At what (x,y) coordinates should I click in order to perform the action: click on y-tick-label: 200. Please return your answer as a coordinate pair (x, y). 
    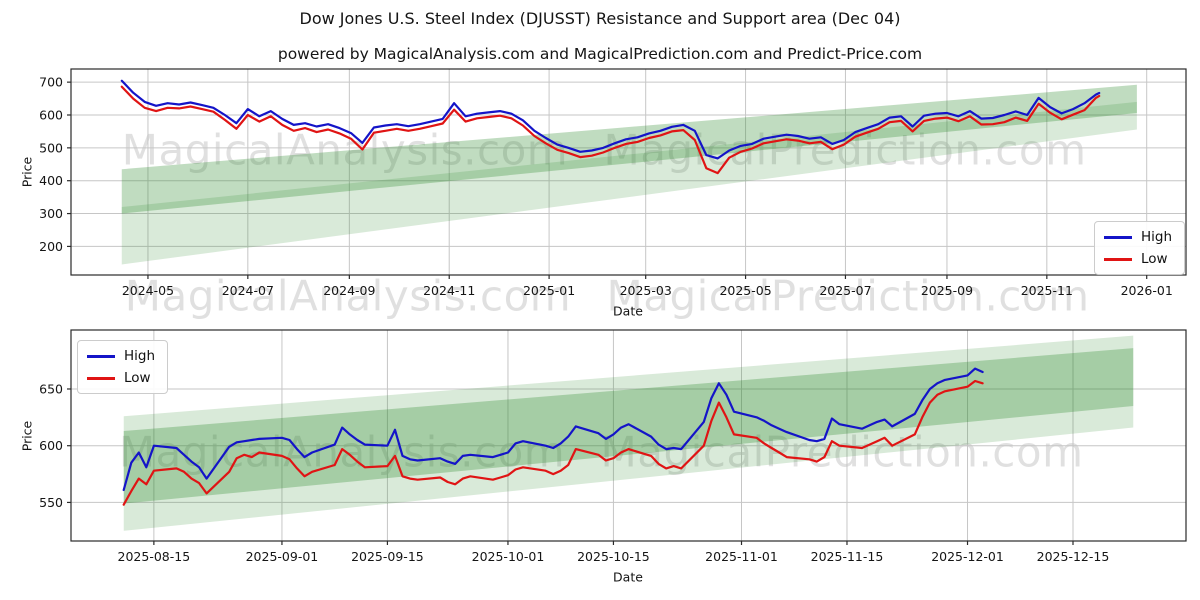
    Looking at the image, I should click on (51, 246).